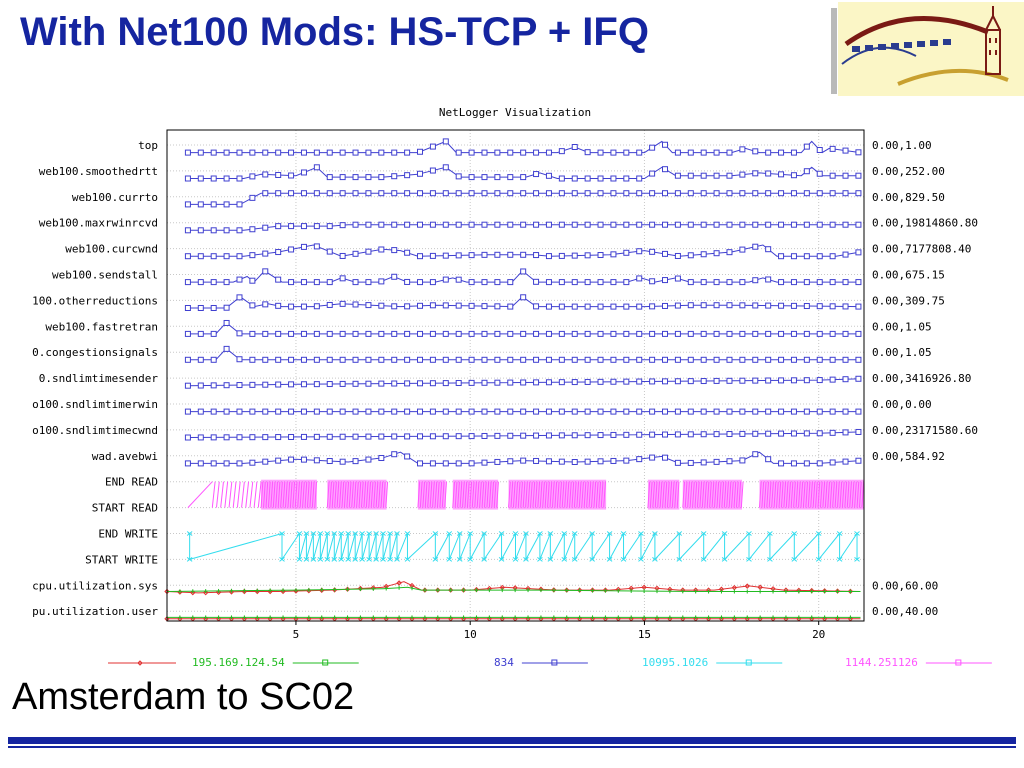  What do you see at coordinates (470, 634) in the screenshot?
I see `x-tick-label: 10` at bounding box center [470, 634].